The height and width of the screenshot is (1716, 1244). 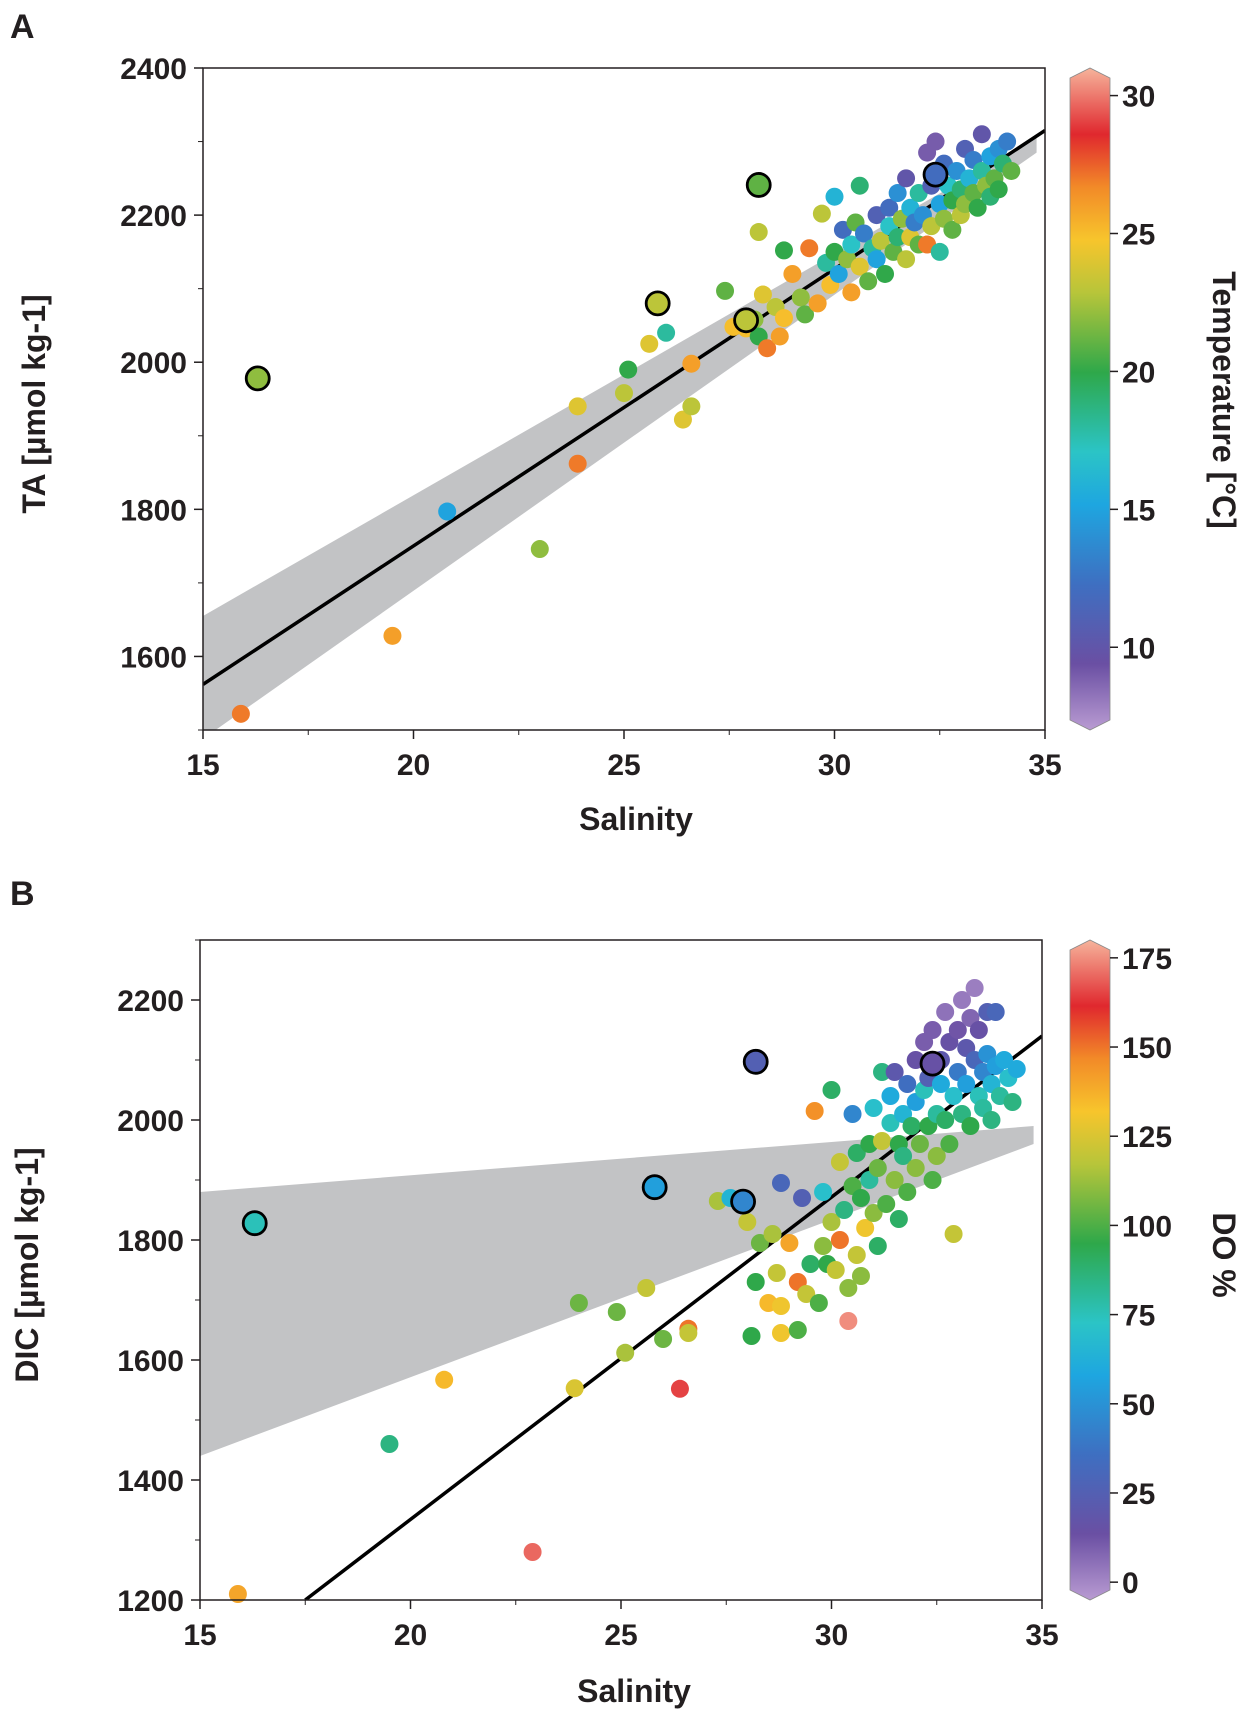 What do you see at coordinates (935, 174) in the screenshot?
I see `outlier-point` at bounding box center [935, 174].